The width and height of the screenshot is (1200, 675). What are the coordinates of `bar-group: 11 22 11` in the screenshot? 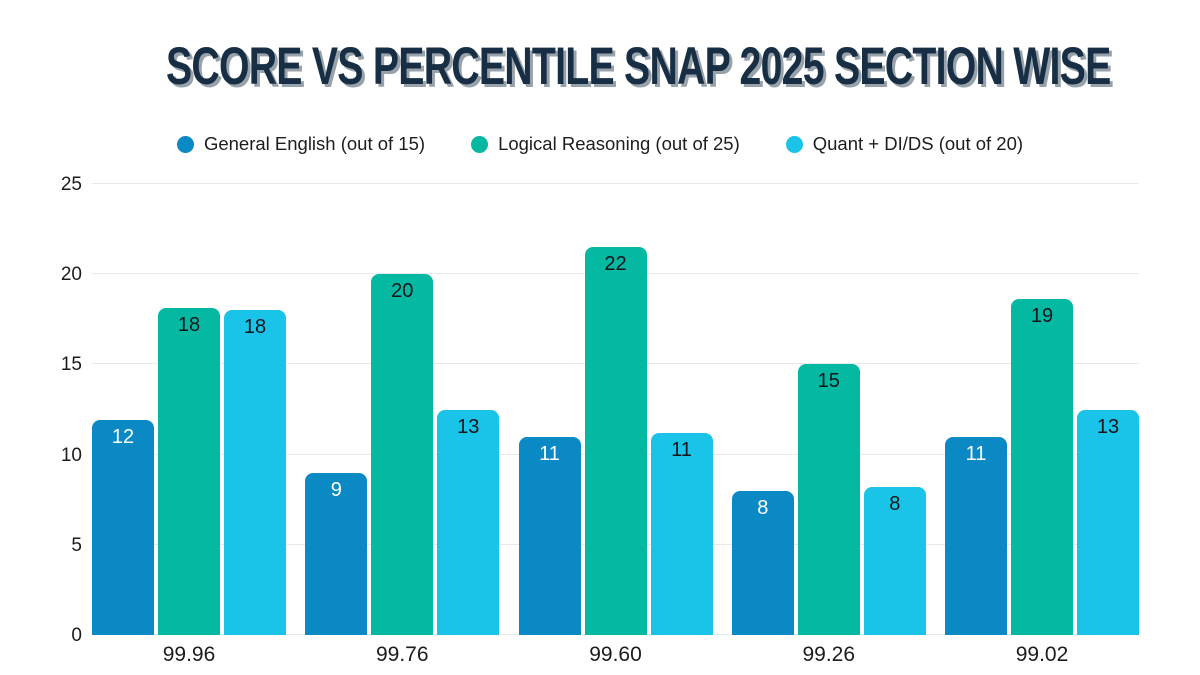 It's located at (615, 409).